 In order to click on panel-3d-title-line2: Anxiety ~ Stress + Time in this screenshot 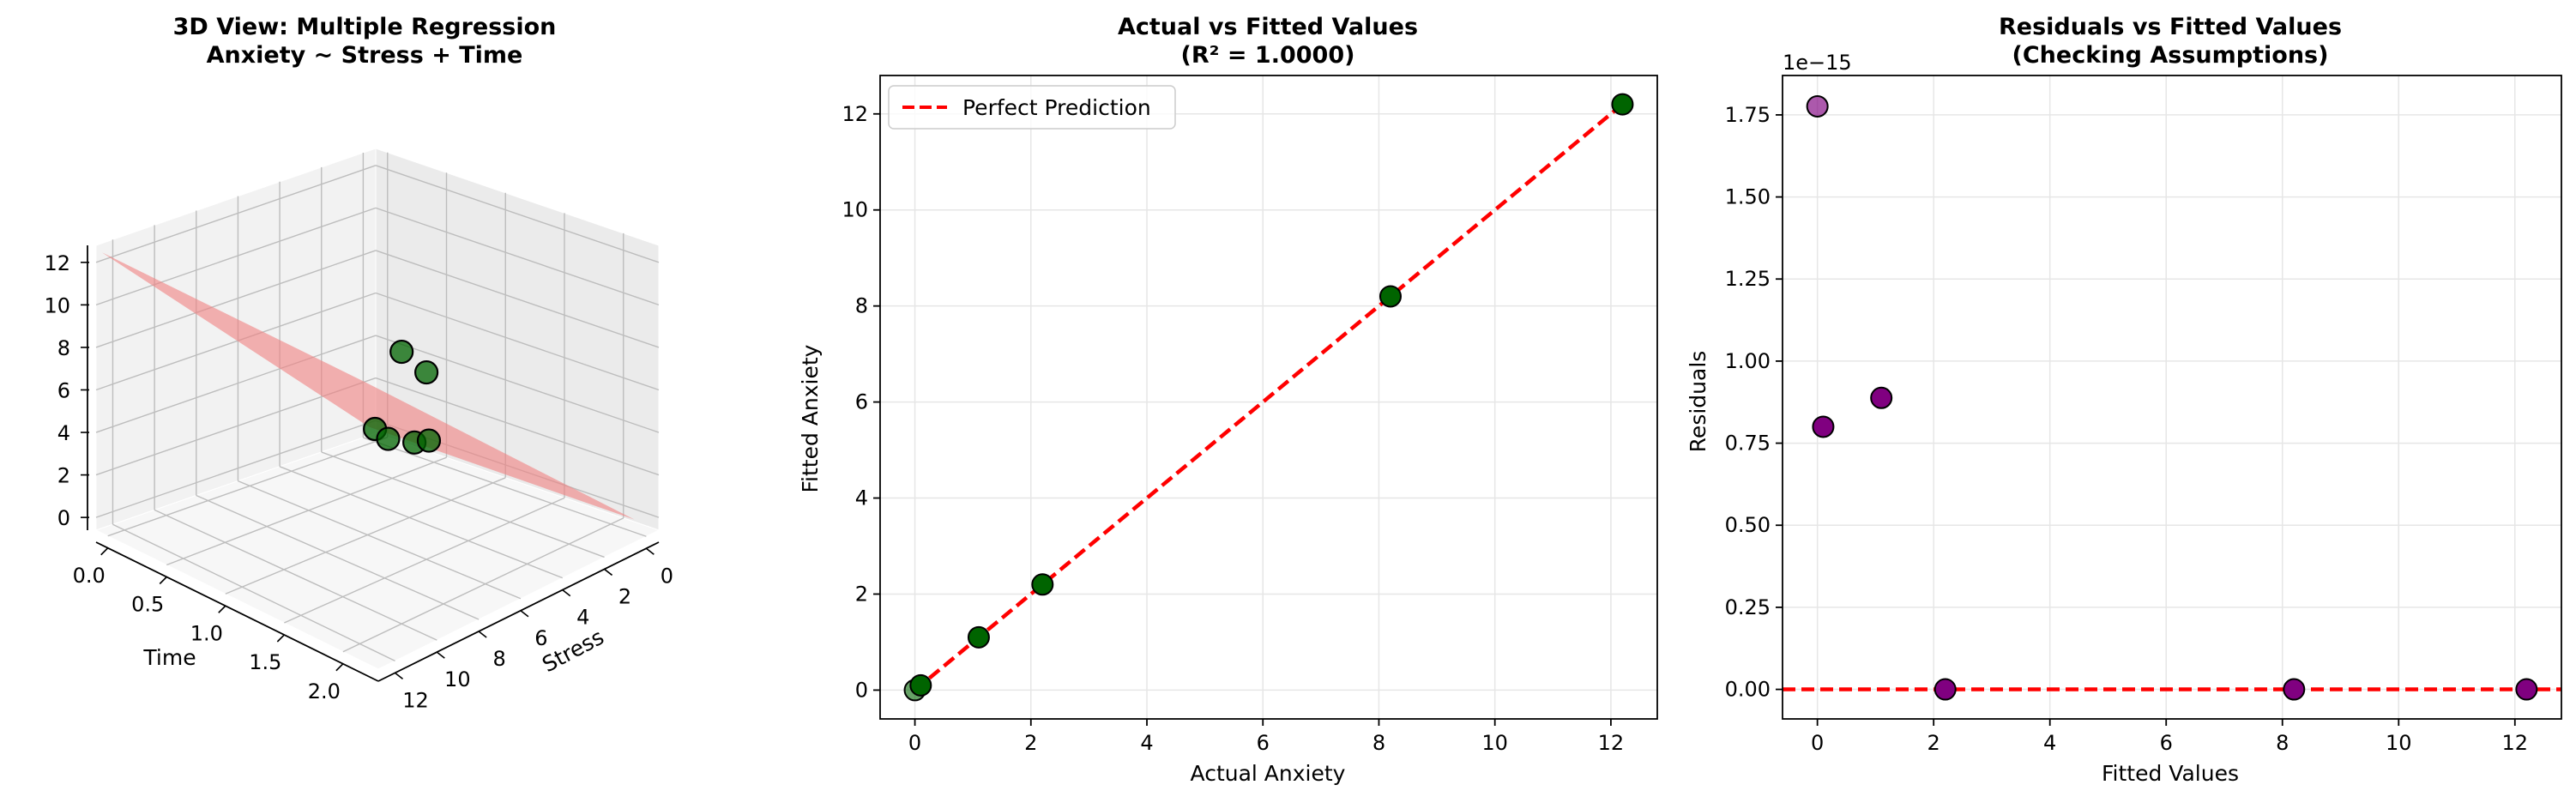, I will do `click(365, 55)`.